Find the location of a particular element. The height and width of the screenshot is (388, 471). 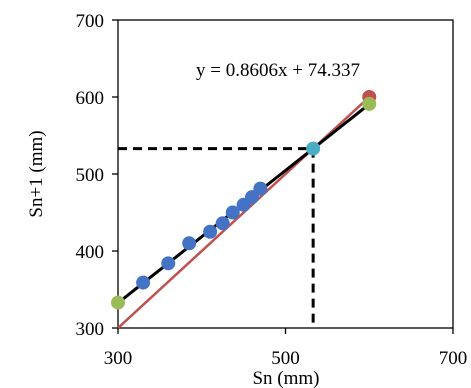

y-tick-label-2: 500 is located at coordinates (90, 175).